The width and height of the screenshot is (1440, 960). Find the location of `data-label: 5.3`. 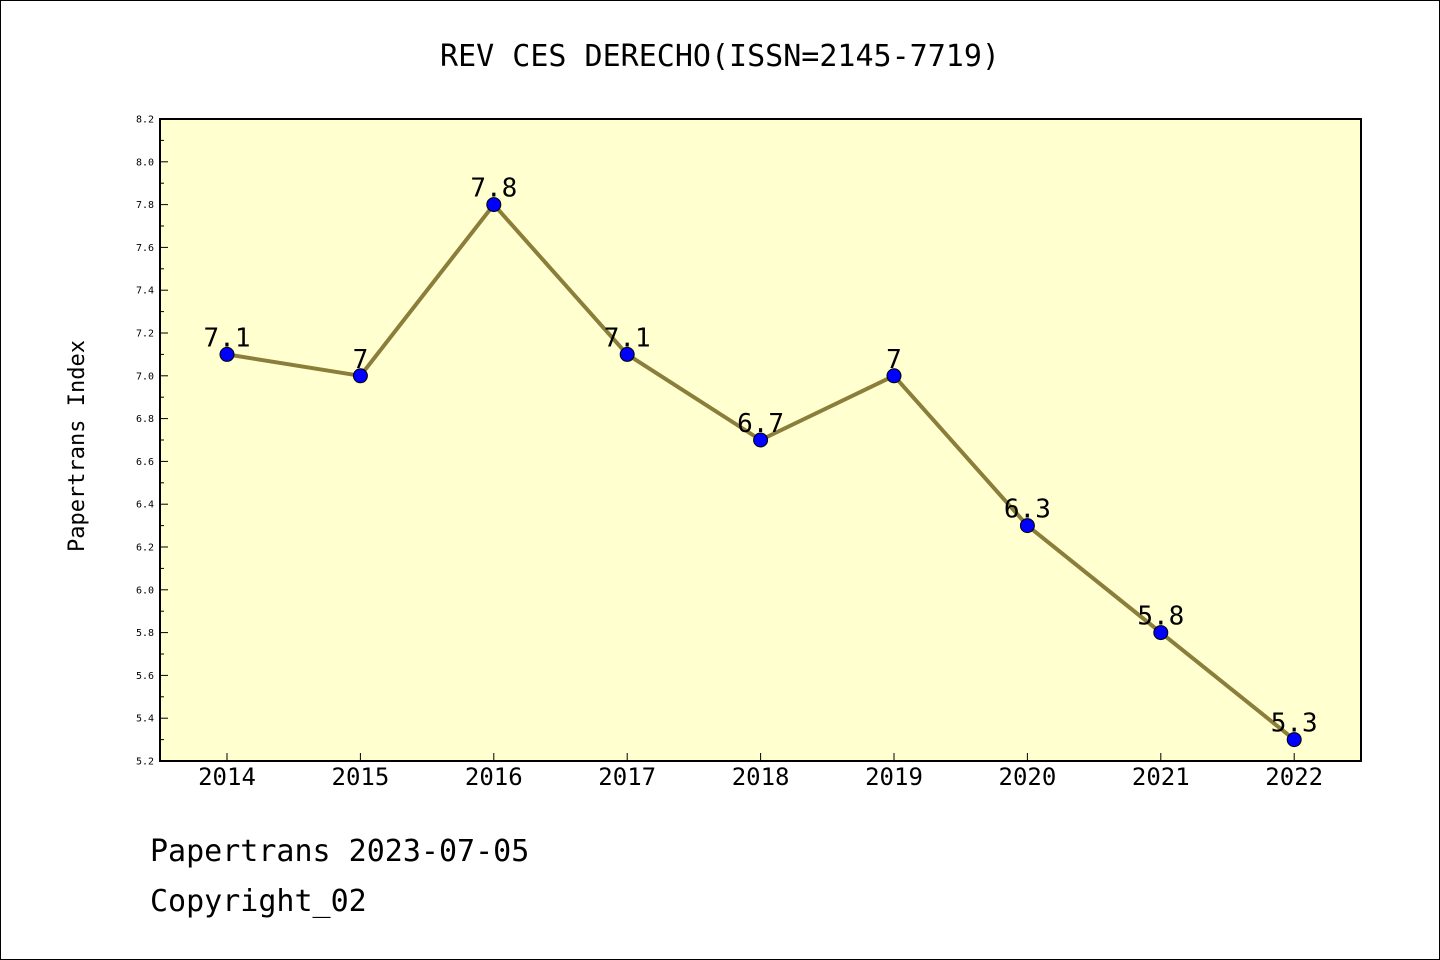

data-label: 5.3 is located at coordinates (1294, 724).